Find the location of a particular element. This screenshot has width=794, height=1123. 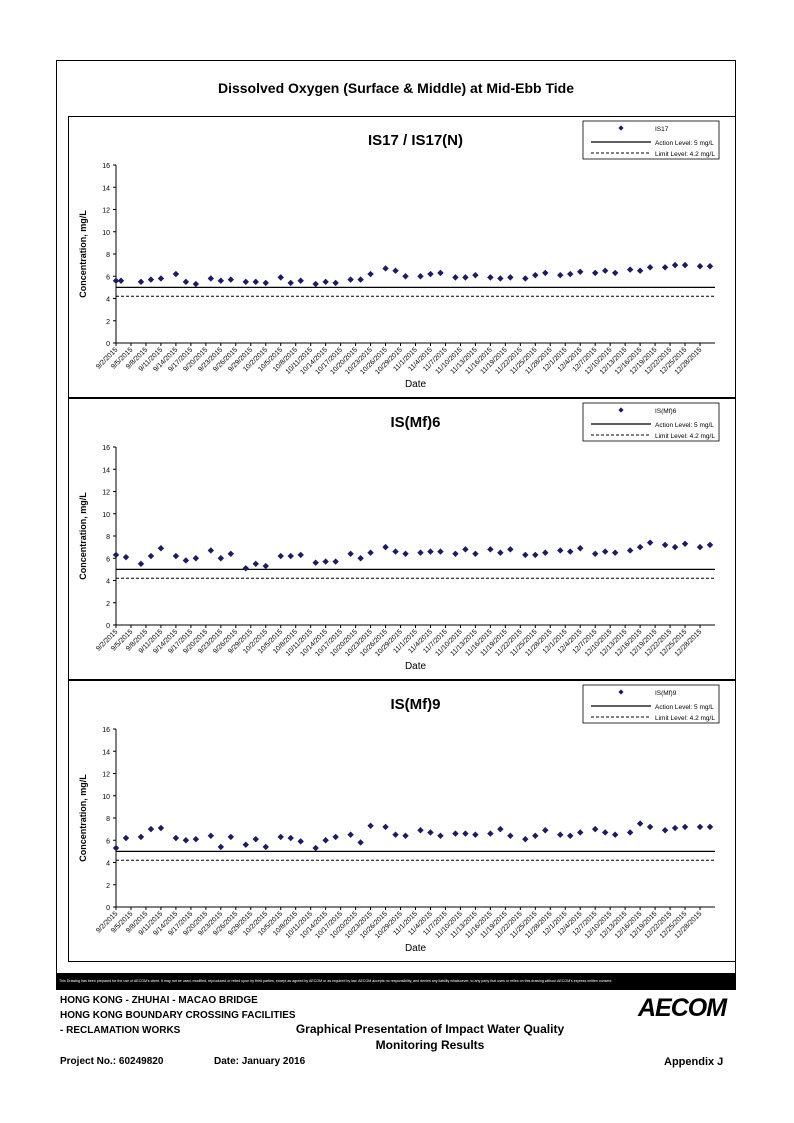

chart-title: IS(Mf)9 is located at coordinates (416, 704).